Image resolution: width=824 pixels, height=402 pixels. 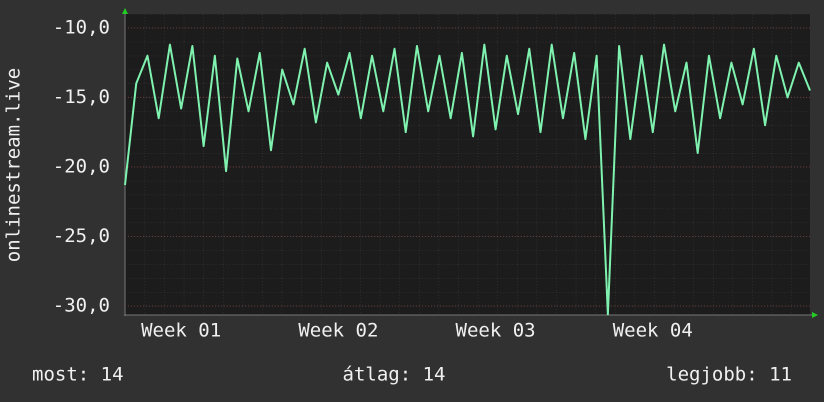 What do you see at coordinates (81, 166) in the screenshot?
I see `y-tick-label: -20,0` at bounding box center [81, 166].